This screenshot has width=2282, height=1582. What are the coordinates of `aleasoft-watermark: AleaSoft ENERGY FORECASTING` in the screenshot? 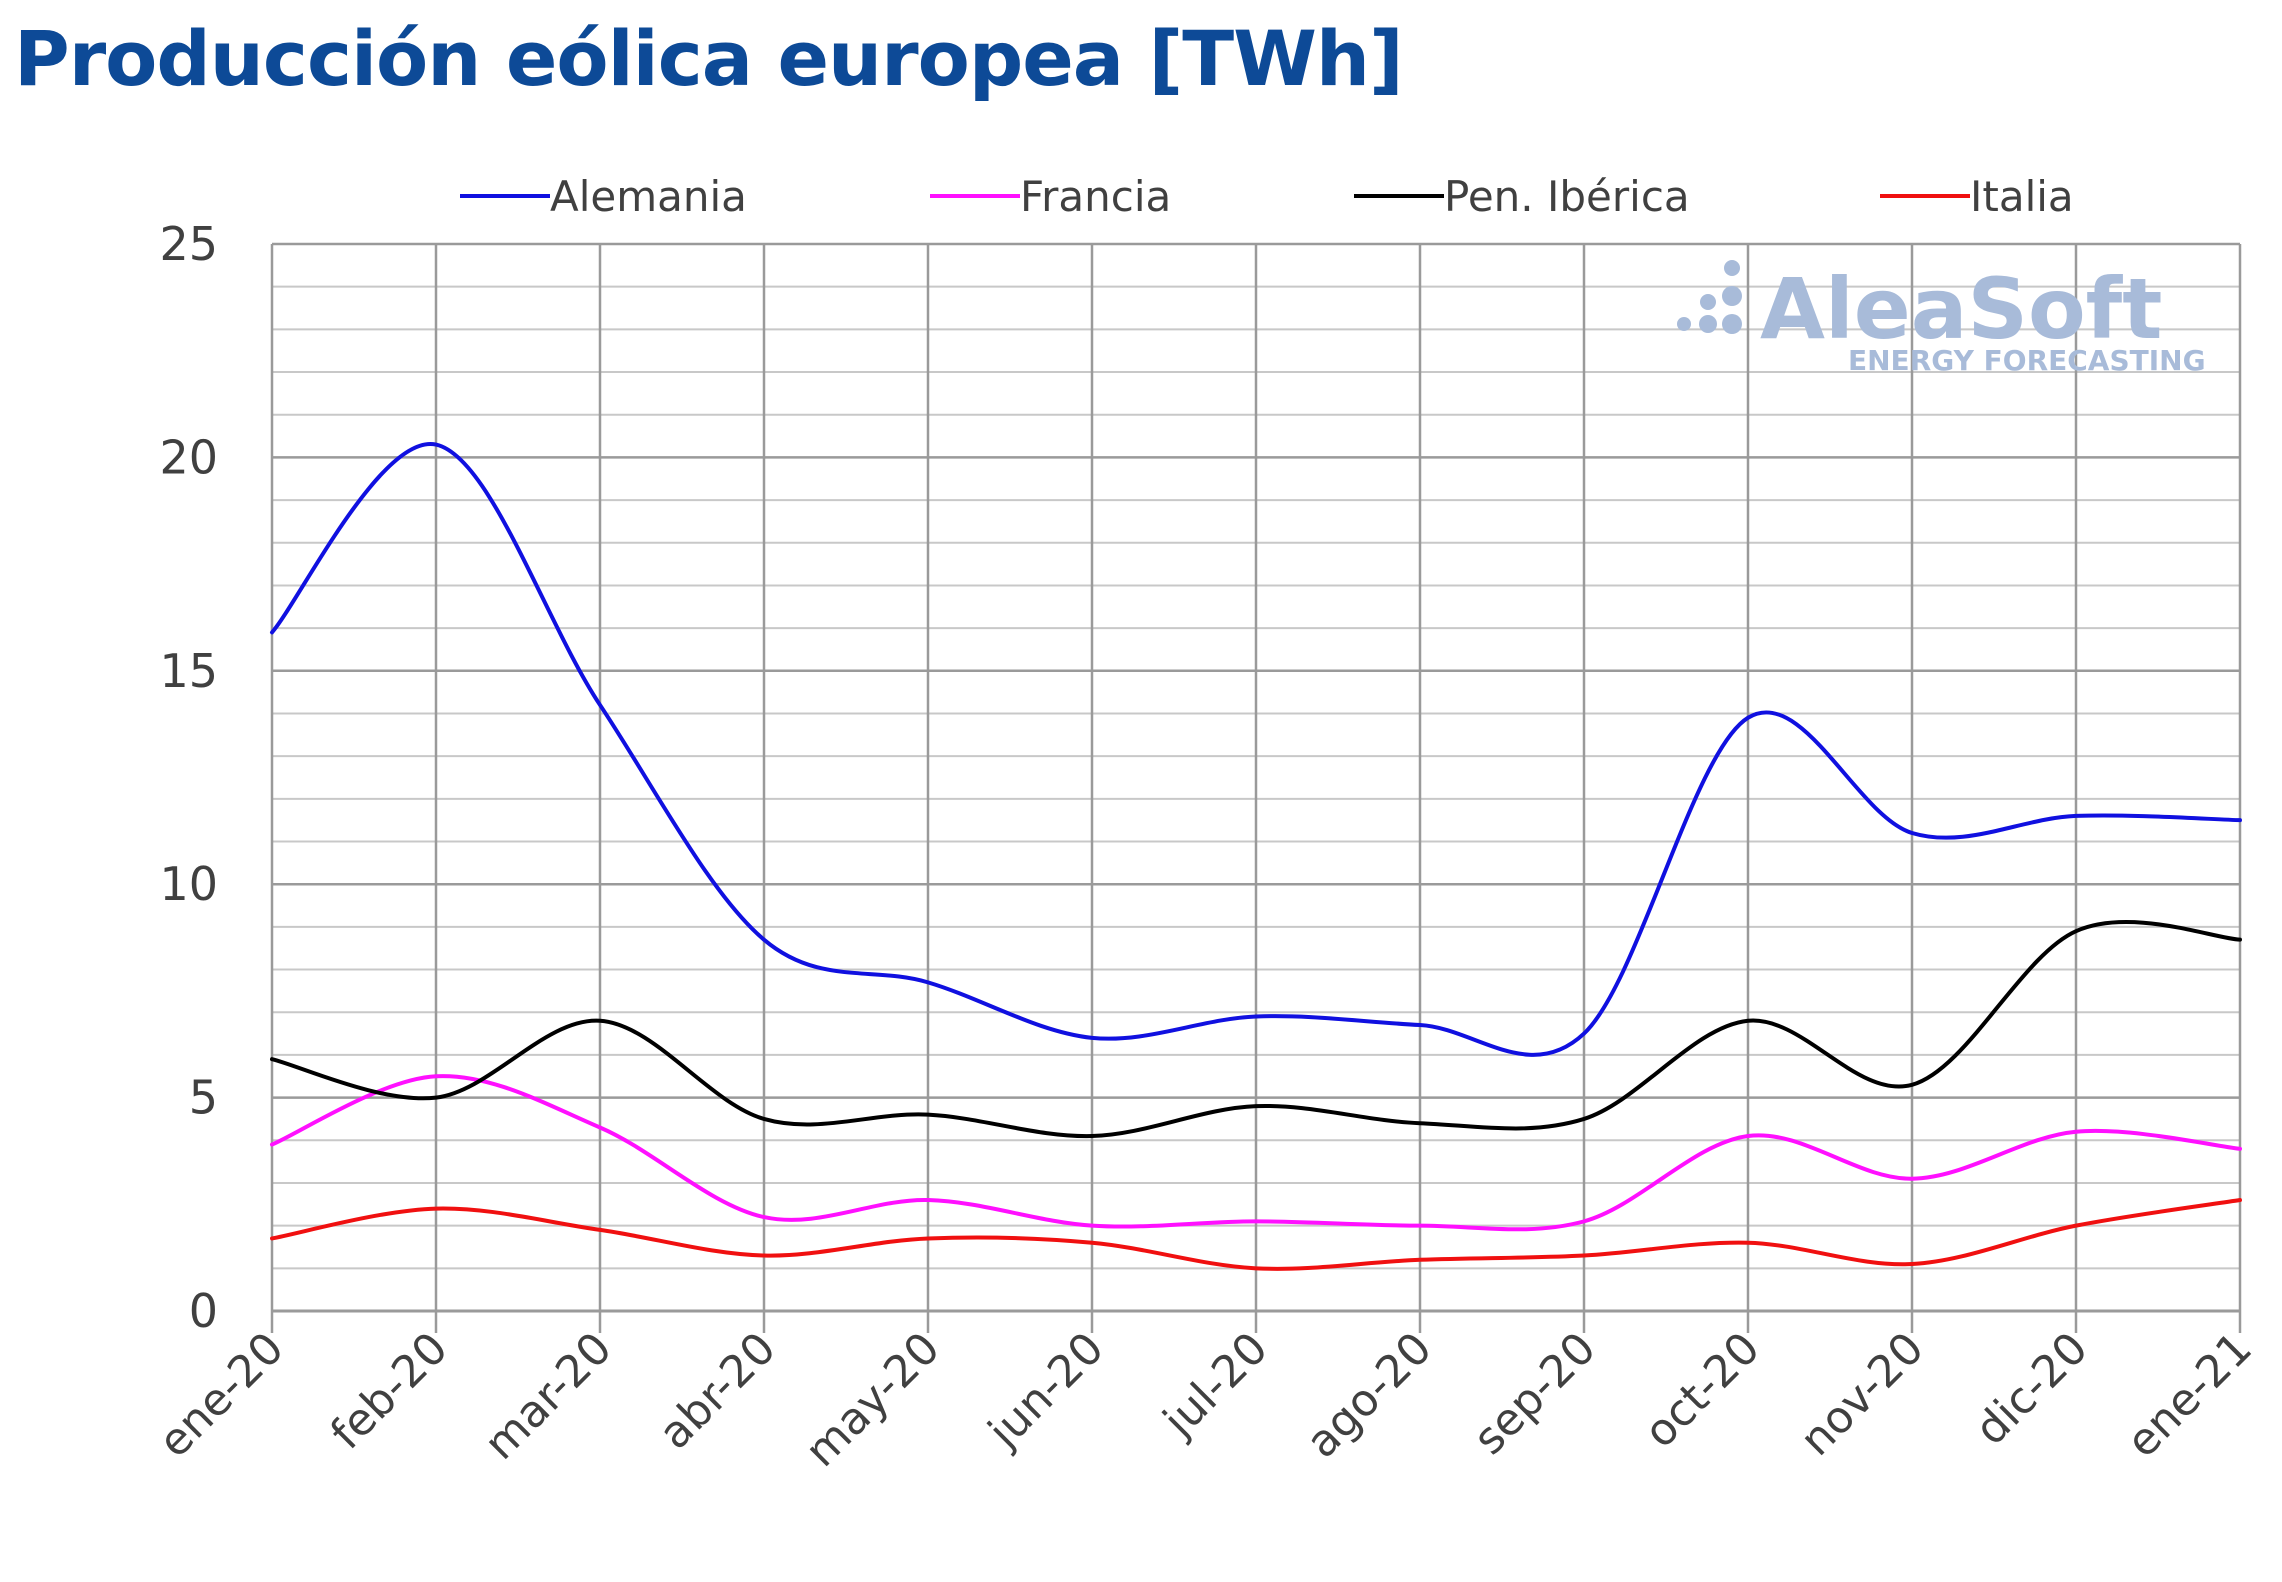 It's located at (1941, 318).